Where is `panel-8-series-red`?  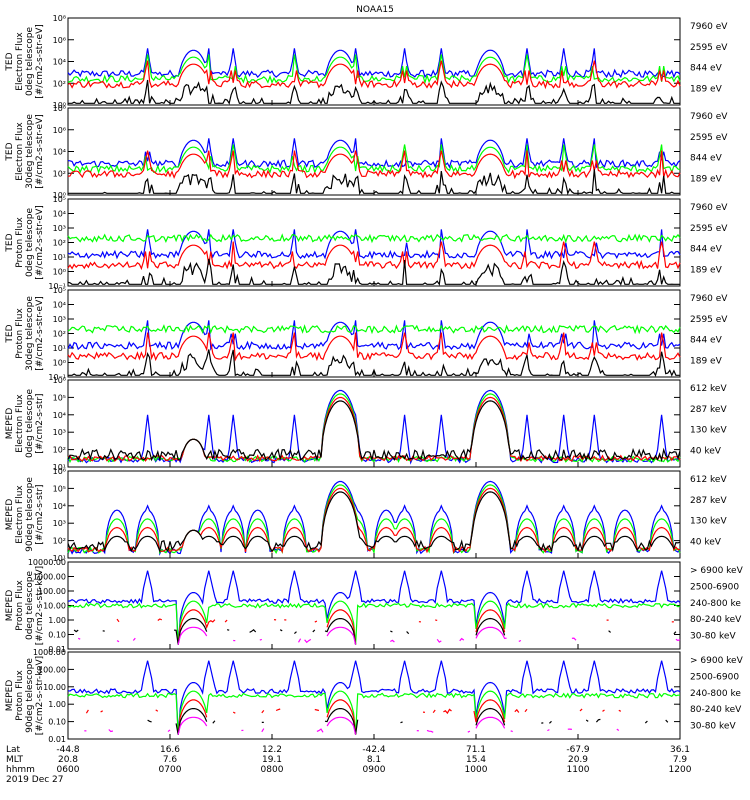 panel-8-series-red is located at coordinates (381, 717).